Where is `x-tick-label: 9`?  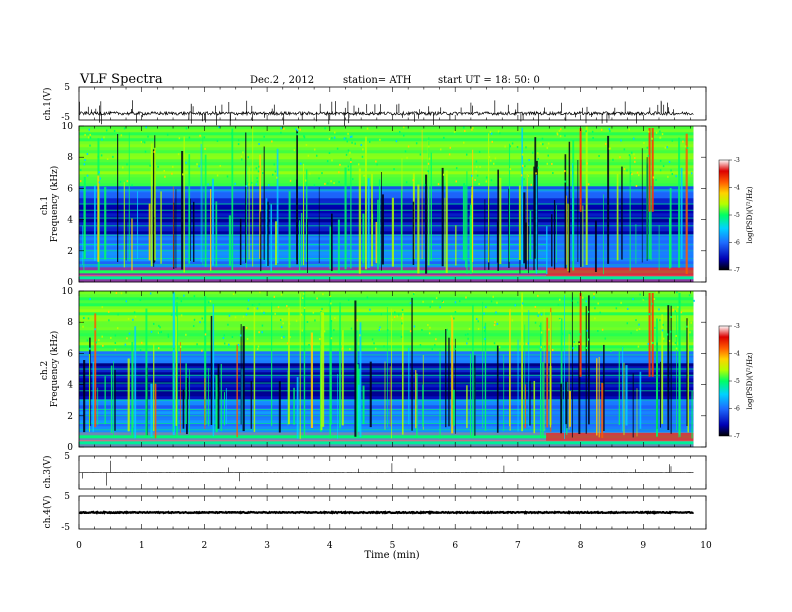
x-tick-label: 9 is located at coordinates (643, 546).